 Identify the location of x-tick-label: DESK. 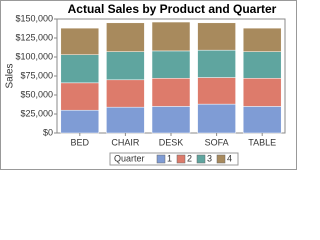
(171, 142).